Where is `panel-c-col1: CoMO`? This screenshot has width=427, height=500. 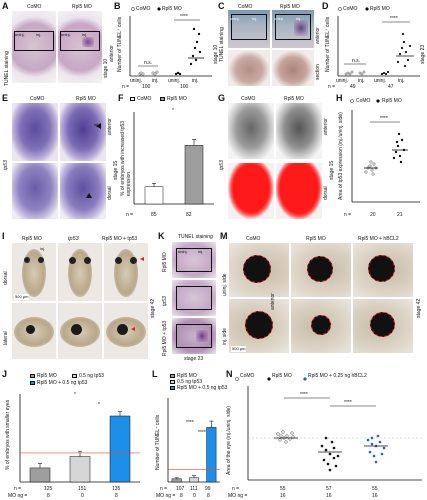 panel-c-col1: CoMO is located at coordinates (245, 7).